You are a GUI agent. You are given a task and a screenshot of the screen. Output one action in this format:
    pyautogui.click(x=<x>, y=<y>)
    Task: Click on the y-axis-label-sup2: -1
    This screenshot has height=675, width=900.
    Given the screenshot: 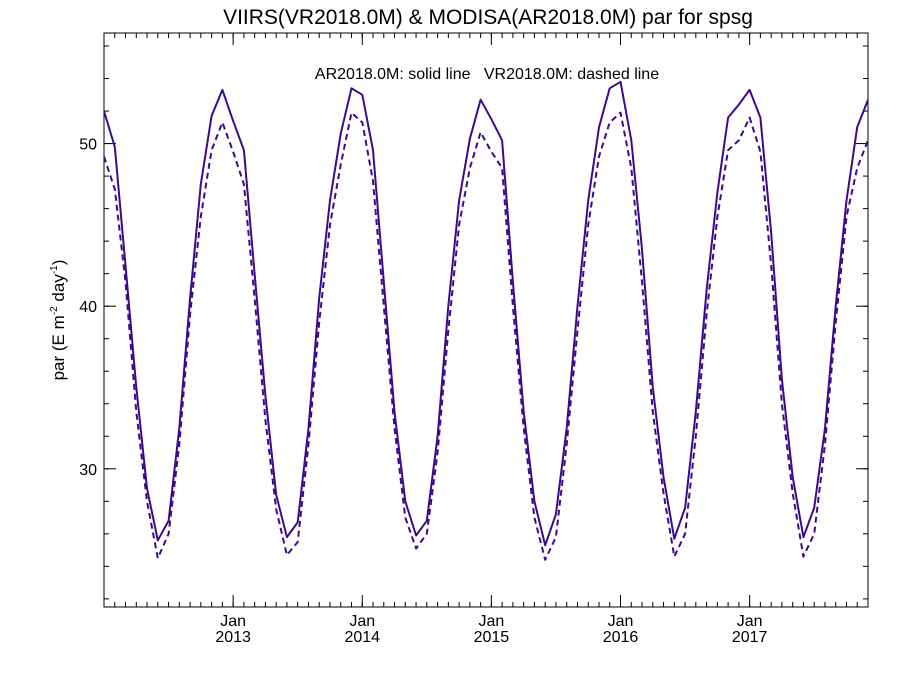 What is the action you would take?
    pyautogui.click(x=54, y=269)
    